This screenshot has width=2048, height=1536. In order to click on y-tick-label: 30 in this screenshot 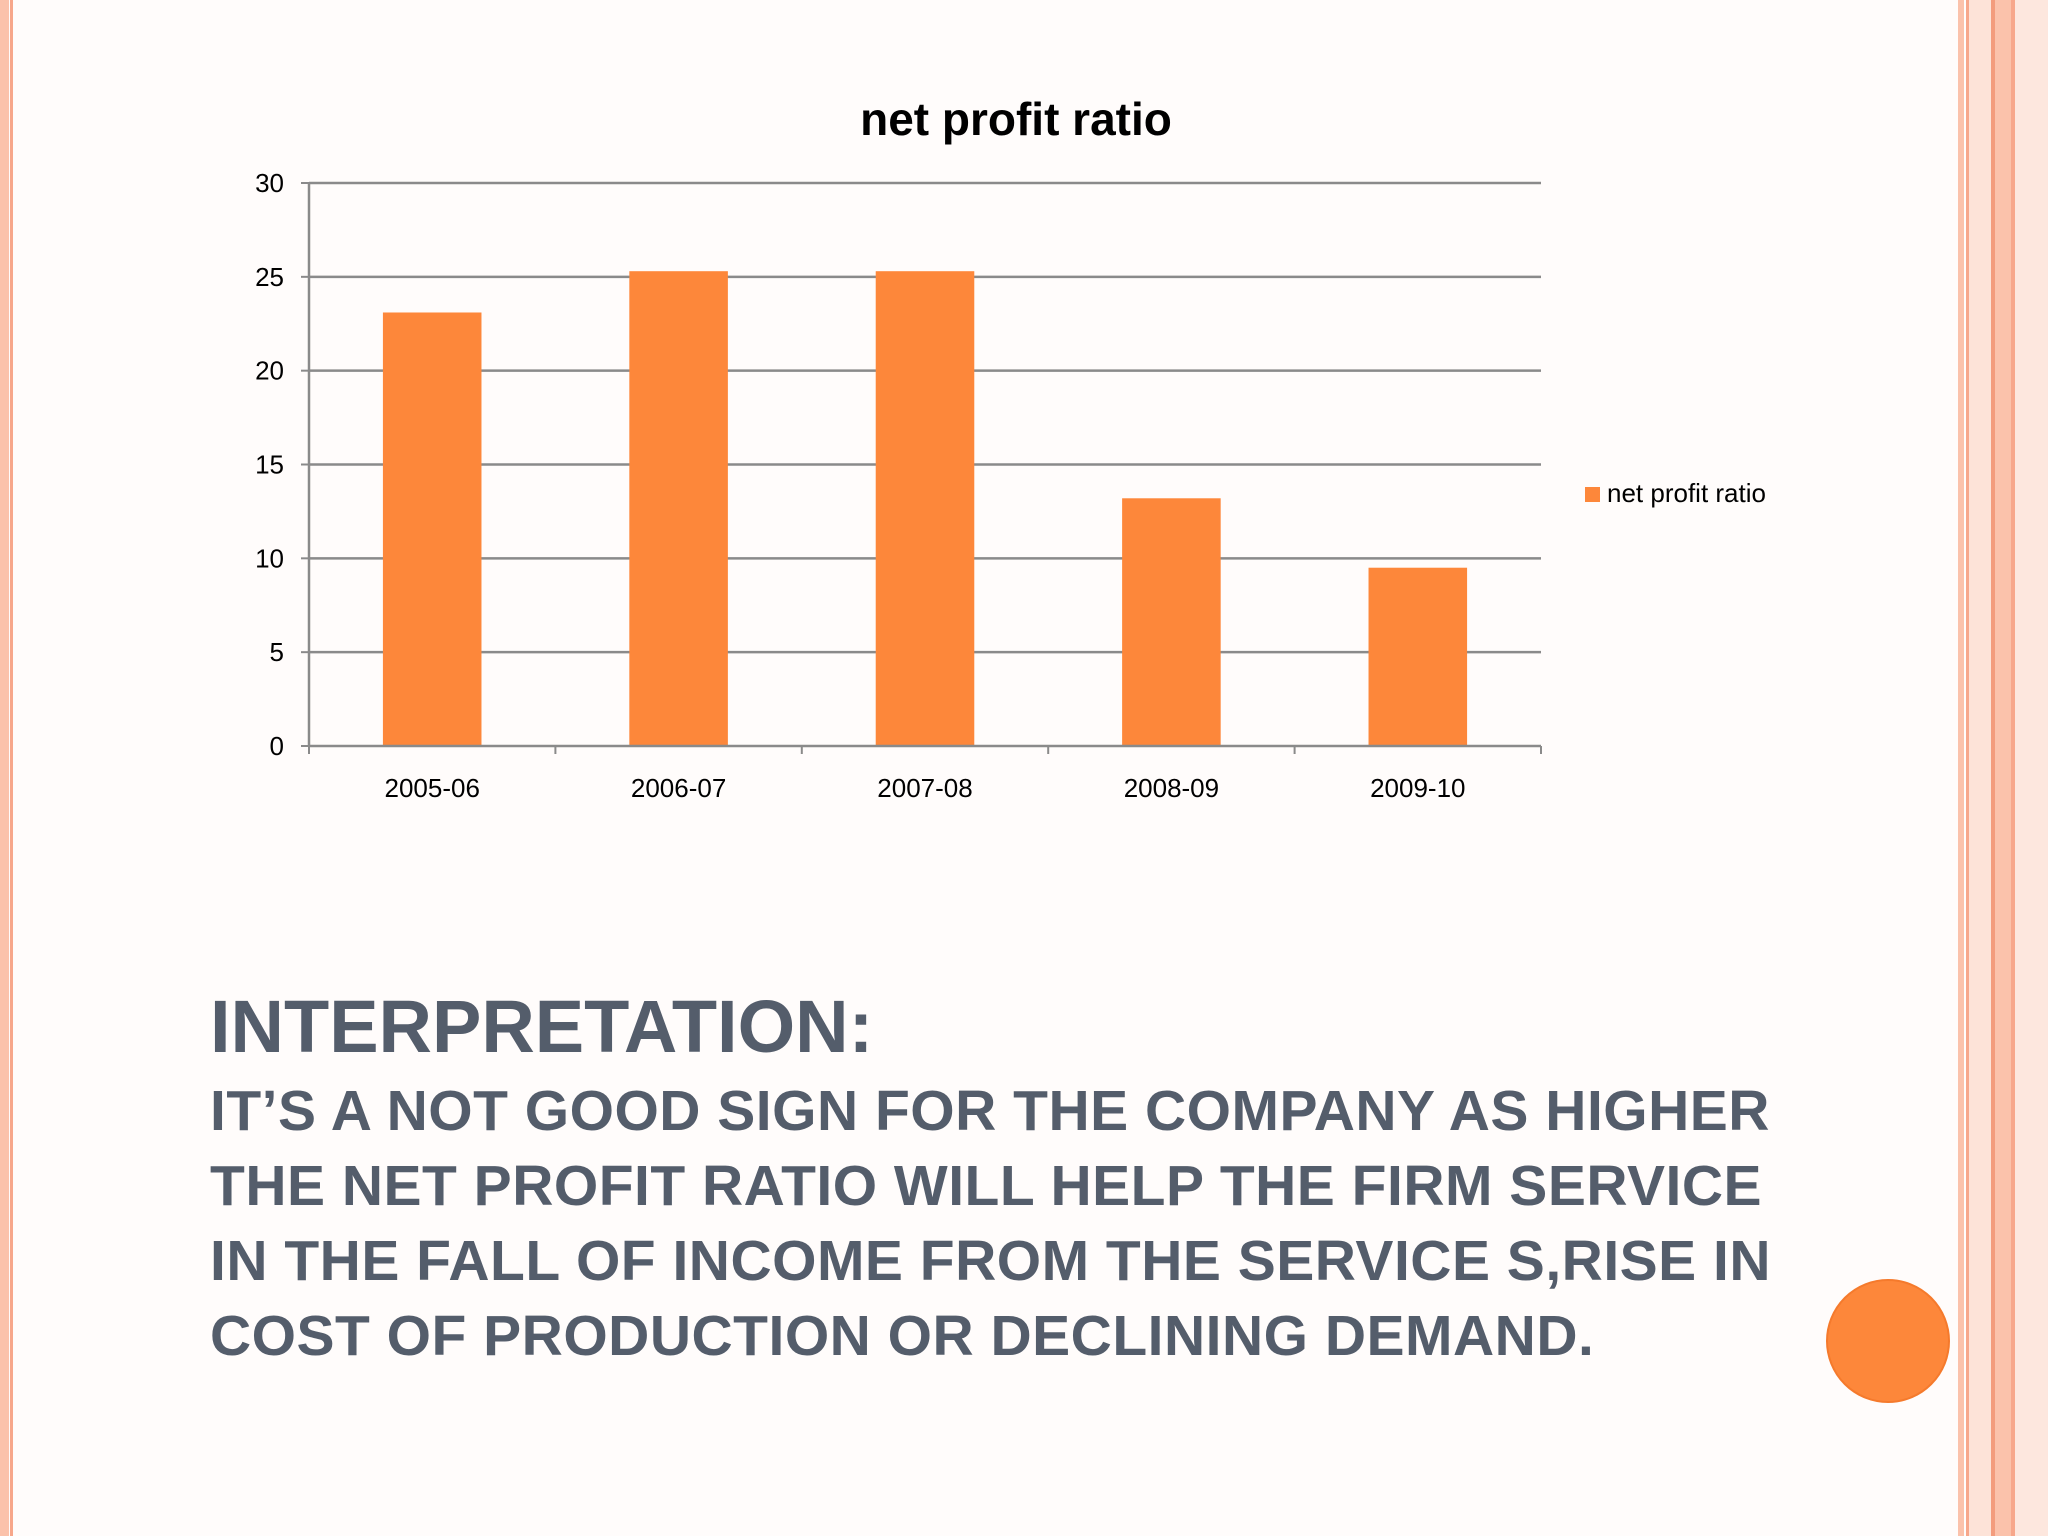, I will do `click(269, 183)`.